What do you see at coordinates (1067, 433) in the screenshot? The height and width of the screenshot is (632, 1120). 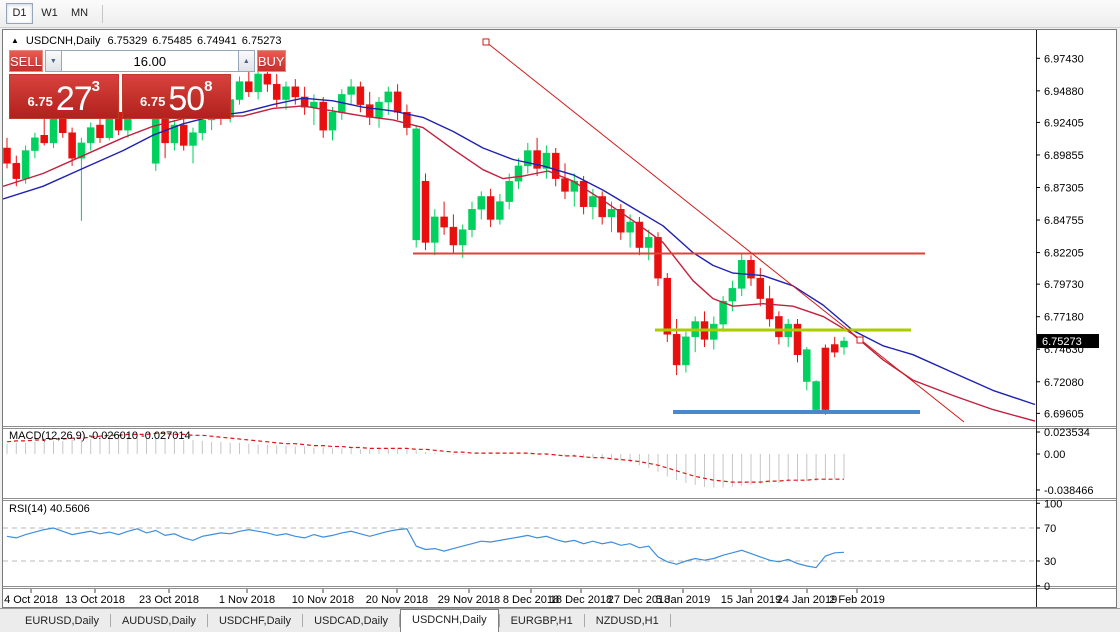 I see `macd-axis-label: 0.023534` at bounding box center [1067, 433].